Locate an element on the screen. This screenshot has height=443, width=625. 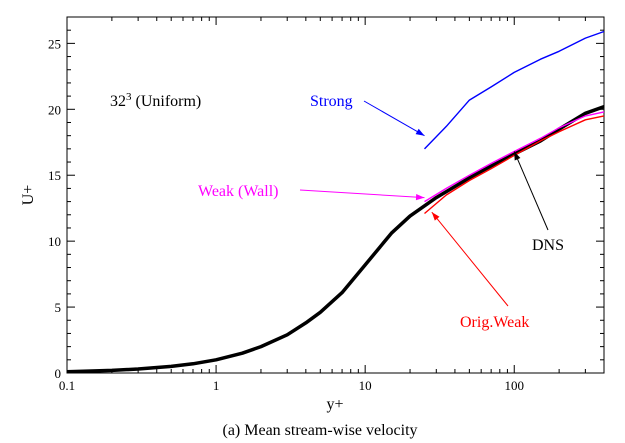
annotation-label-2: DNS is located at coordinates (548, 245).